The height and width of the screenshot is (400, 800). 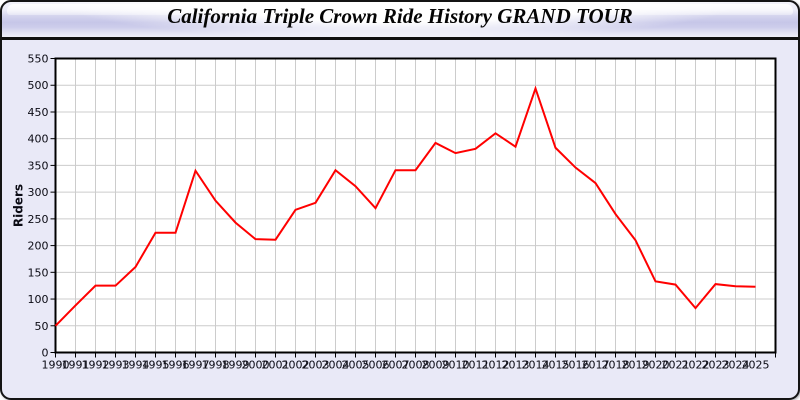 What do you see at coordinates (336, 365) in the screenshot?
I see `x-tick-label: 2004` at bounding box center [336, 365].